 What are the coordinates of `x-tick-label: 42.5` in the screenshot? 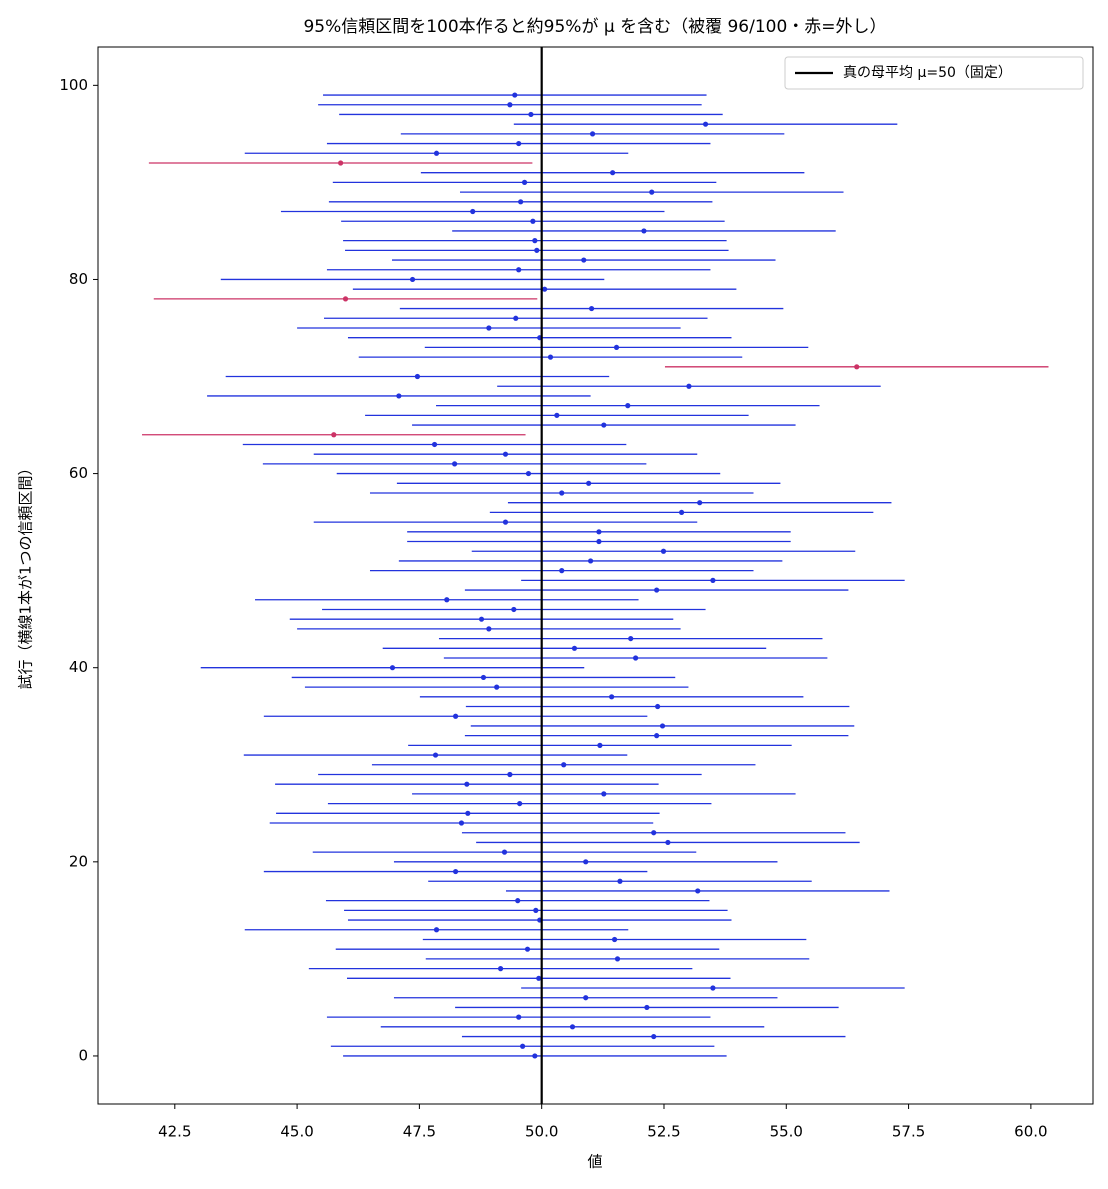 It's located at (174, 1132).